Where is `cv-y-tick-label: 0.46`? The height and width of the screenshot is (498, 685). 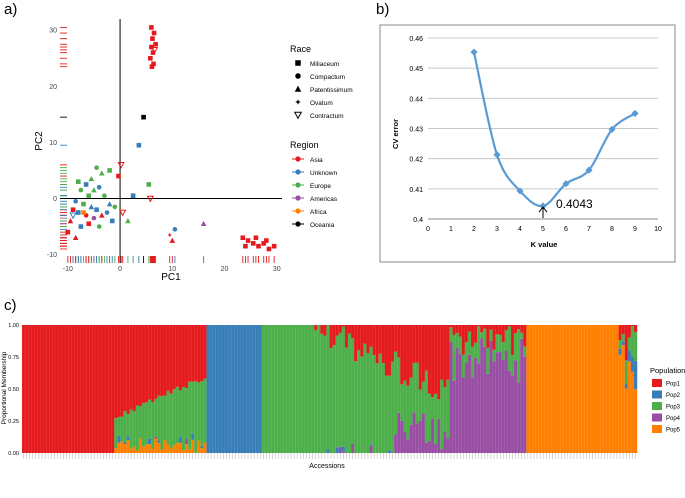 cv-y-tick-label: 0.46 is located at coordinates (416, 39).